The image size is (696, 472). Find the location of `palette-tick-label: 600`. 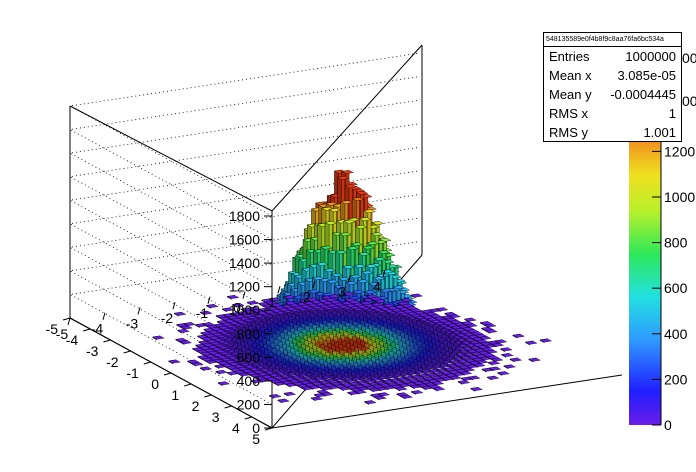

palette-tick-label: 600 is located at coordinates (676, 288).